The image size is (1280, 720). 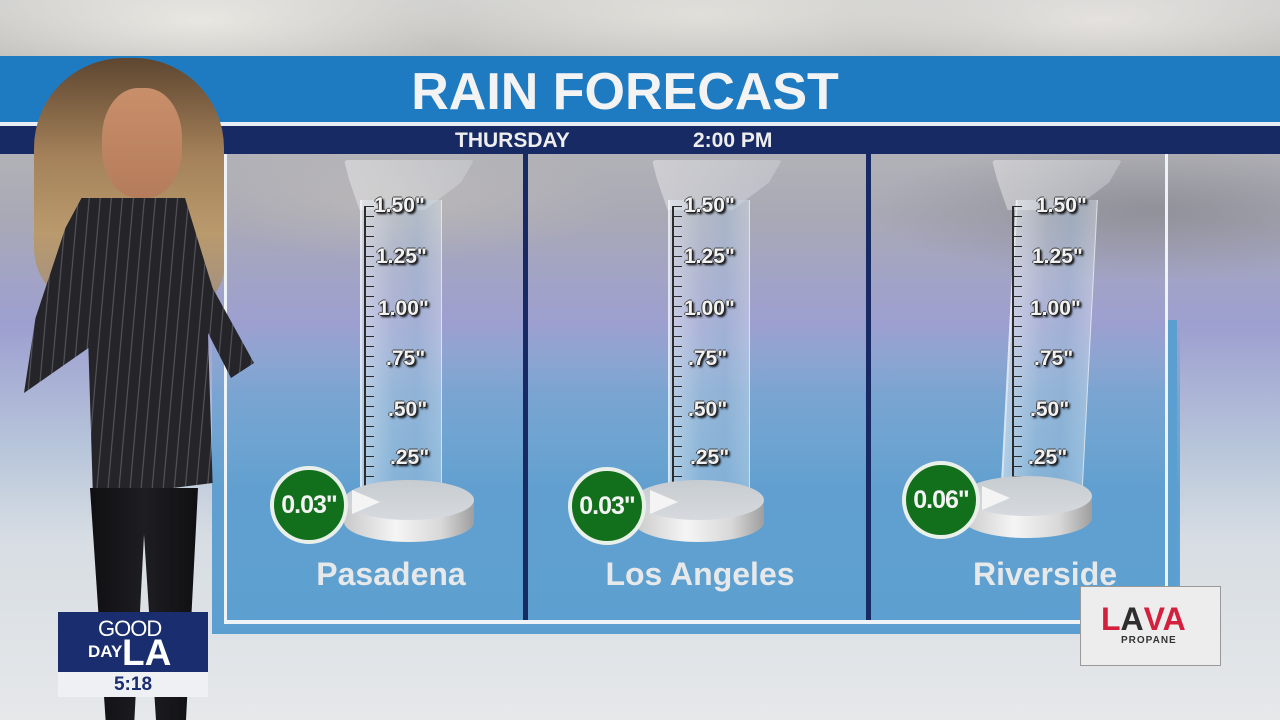 I want to click on show-logo-day: DAY, so click(x=105, y=651).